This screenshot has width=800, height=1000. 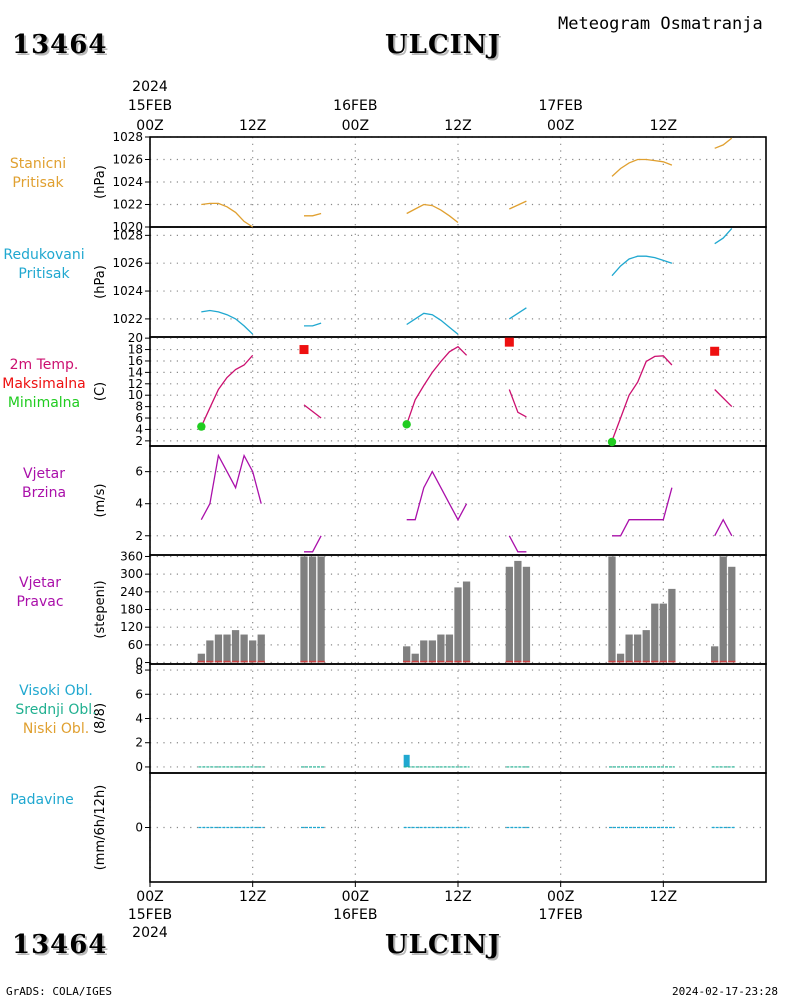 I want to click on clouds-label-line-2: Srednji Obl., so click(x=56, y=710).